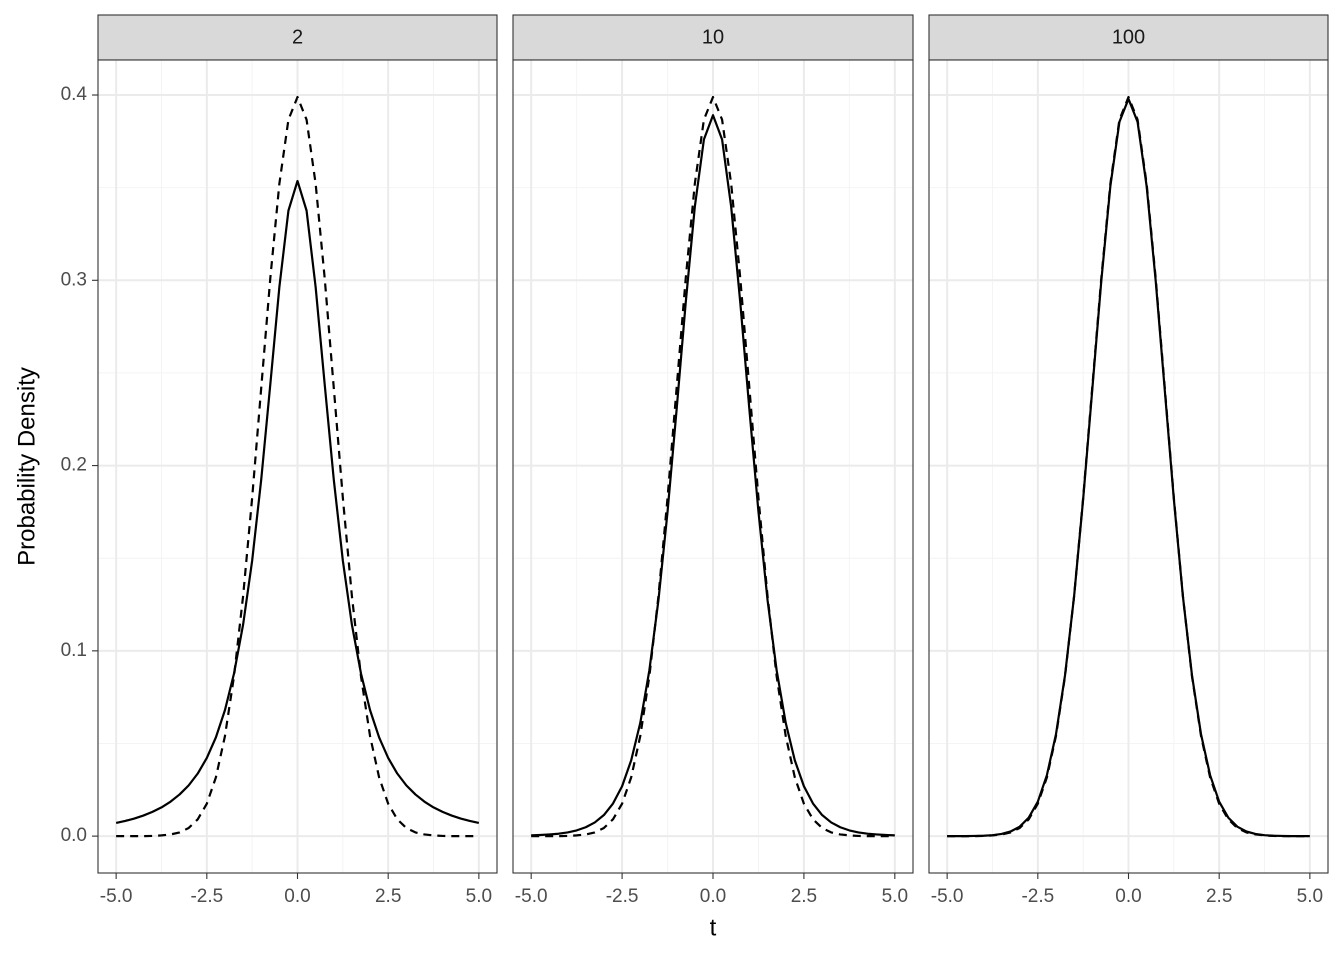 The height and width of the screenshot is (965, 1344). What do you see at coordinates (74, 465) in the screenshot?
I see `y-tick-label: 0.2` at bounding box center [74, 465].